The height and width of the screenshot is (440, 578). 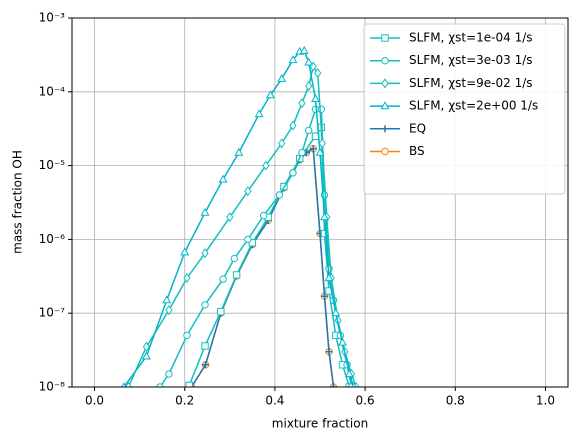 I want to click on y-tick-label: 10⁻⁸, so click(x=52, y=387).